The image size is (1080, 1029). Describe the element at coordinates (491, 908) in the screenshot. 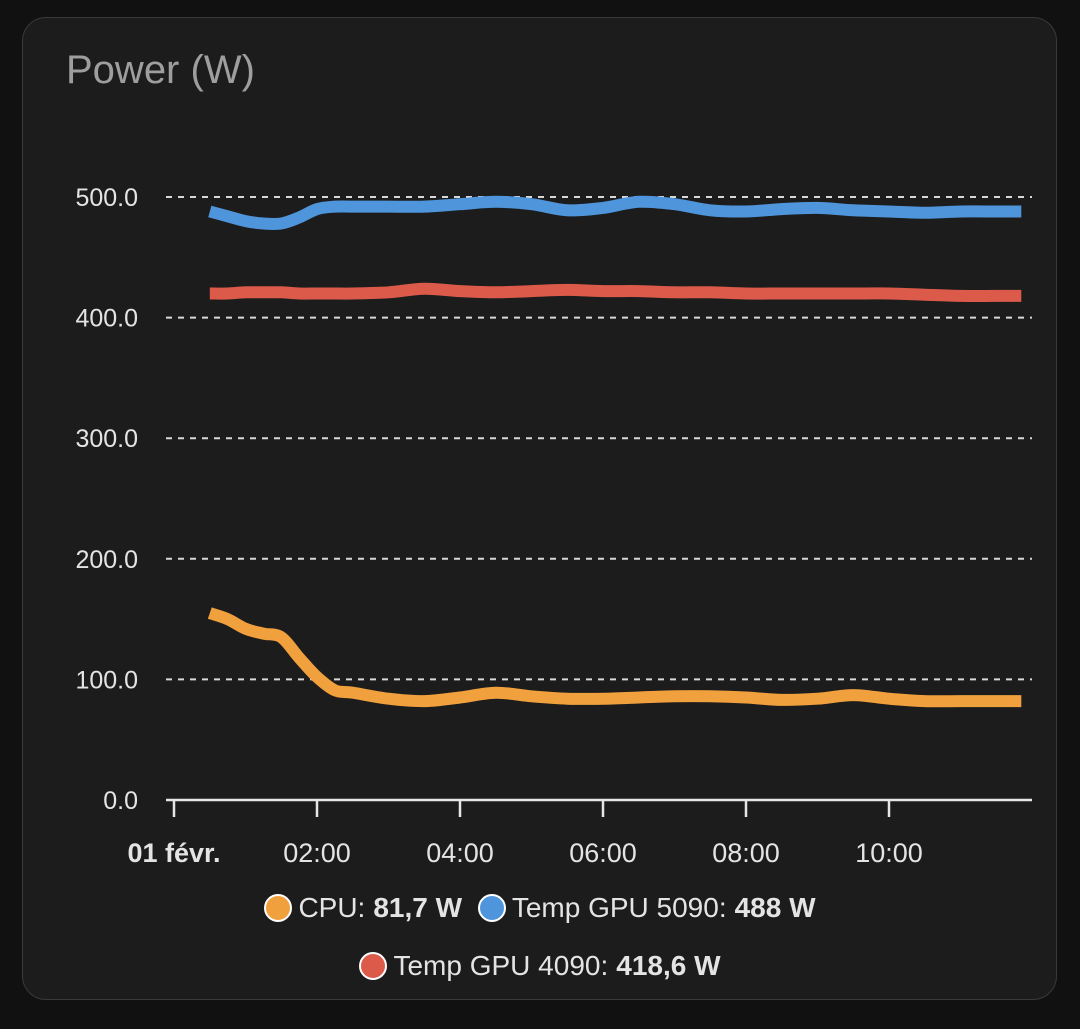

I see `legend-swatch-gpu5090` at that location.